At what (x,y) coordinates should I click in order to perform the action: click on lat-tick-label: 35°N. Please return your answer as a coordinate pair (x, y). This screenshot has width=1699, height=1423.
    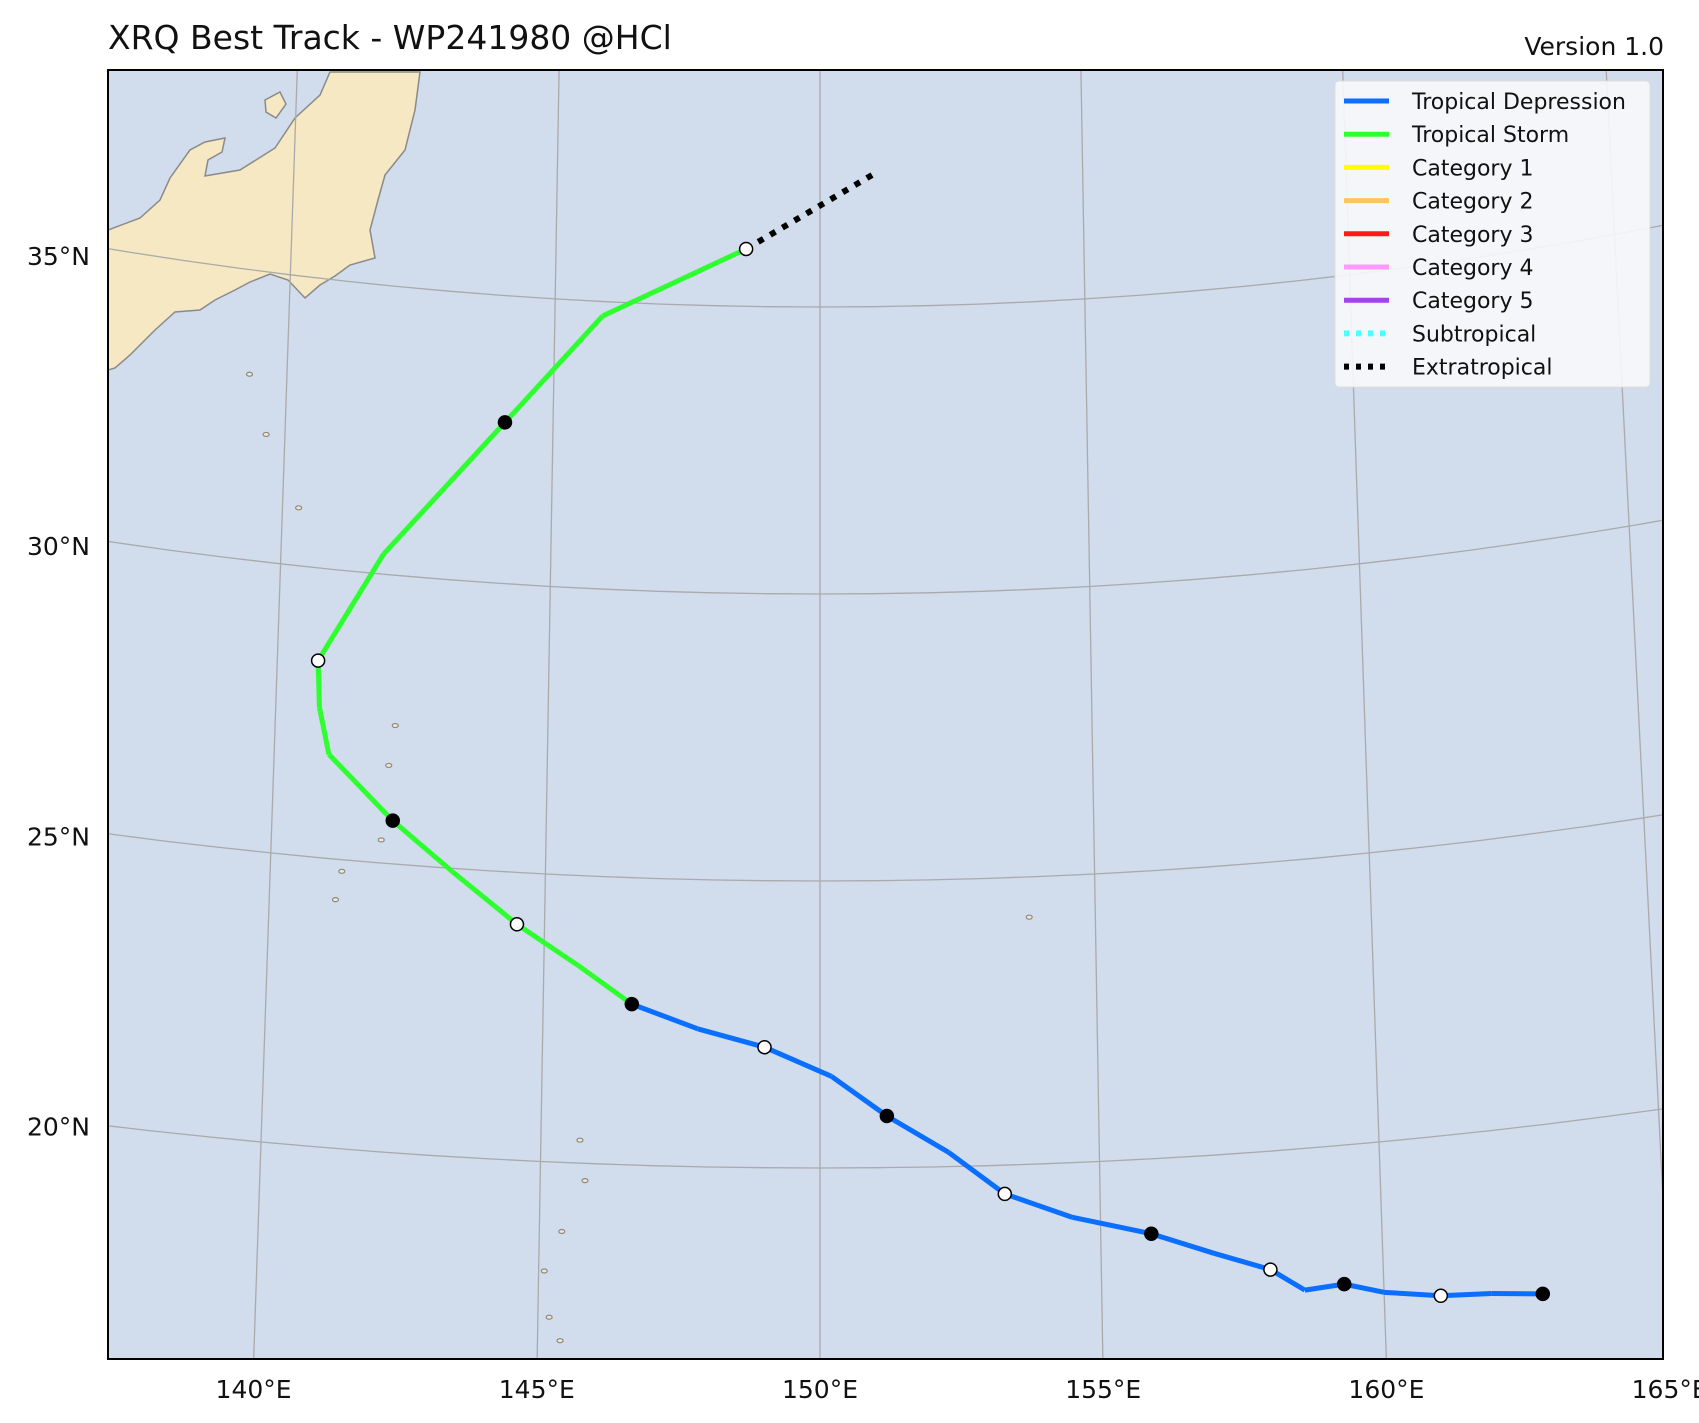
    Looking at the image, I should click on (58, 256).